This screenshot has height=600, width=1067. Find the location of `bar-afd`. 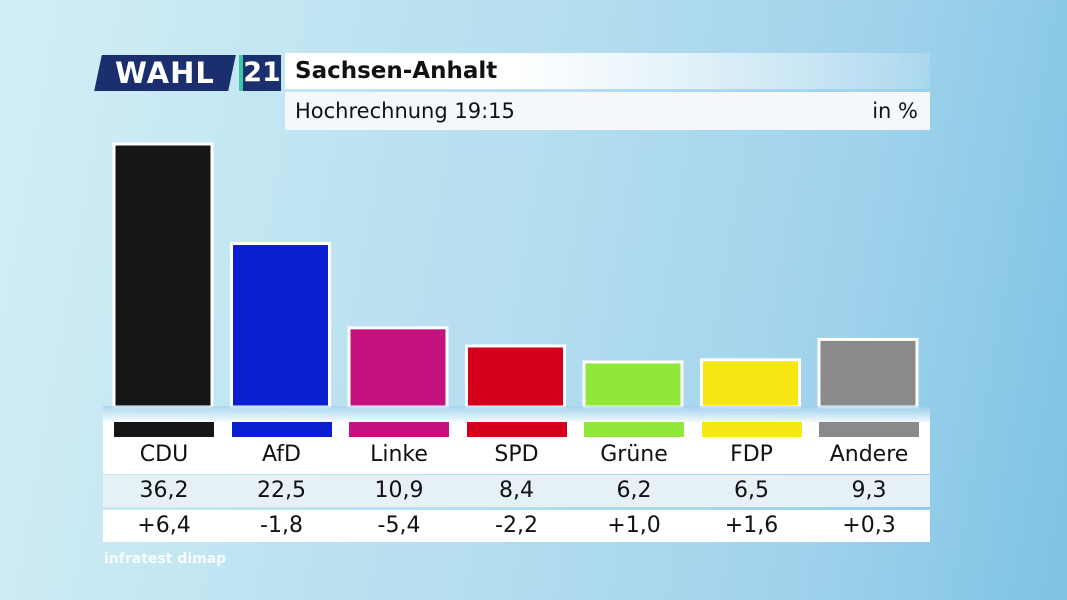

bar-afd is located at coordinates (280, 325).